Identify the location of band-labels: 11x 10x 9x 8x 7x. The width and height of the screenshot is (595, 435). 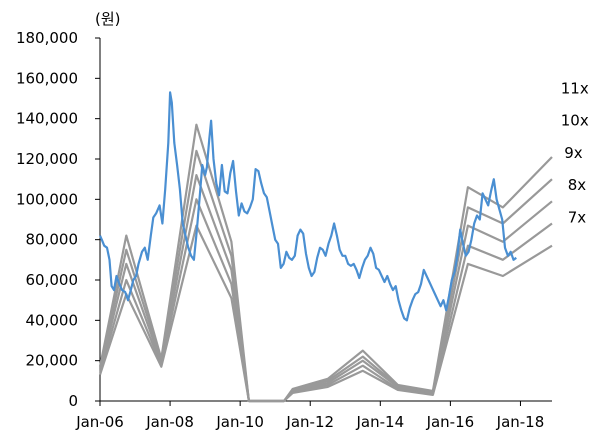
(575, 152).